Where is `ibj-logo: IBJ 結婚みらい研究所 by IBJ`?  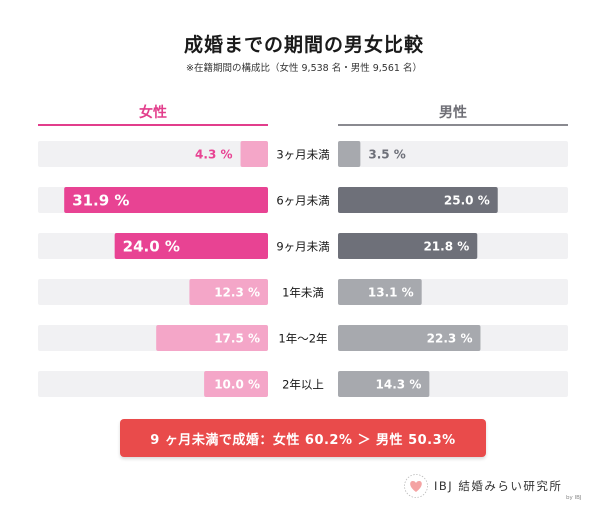 ibj-logo: IBJ 結婚みらい研究所 by IBJ is located at coordinates (493, 487).